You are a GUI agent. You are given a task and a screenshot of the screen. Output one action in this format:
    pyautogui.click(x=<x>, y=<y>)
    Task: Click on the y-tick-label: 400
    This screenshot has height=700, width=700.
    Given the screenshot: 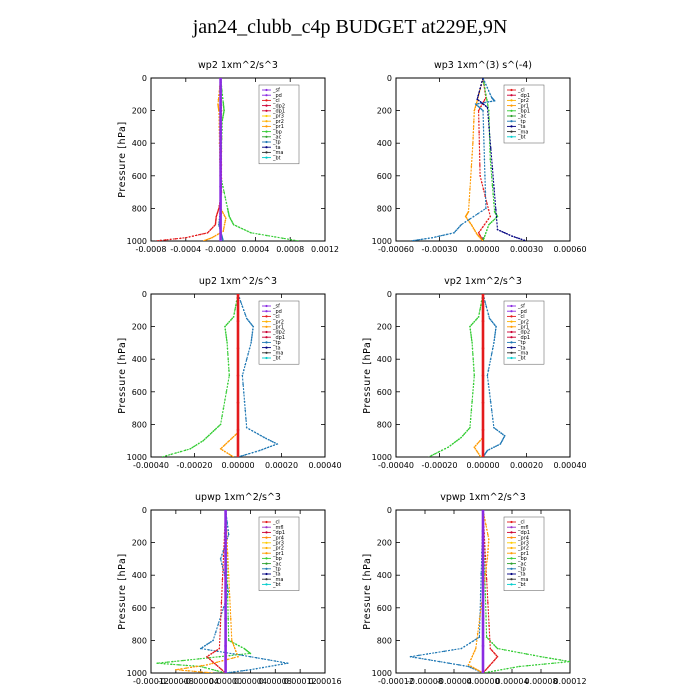 What is the action you would take?
    pyautogui.click(x=384, y=143)
    